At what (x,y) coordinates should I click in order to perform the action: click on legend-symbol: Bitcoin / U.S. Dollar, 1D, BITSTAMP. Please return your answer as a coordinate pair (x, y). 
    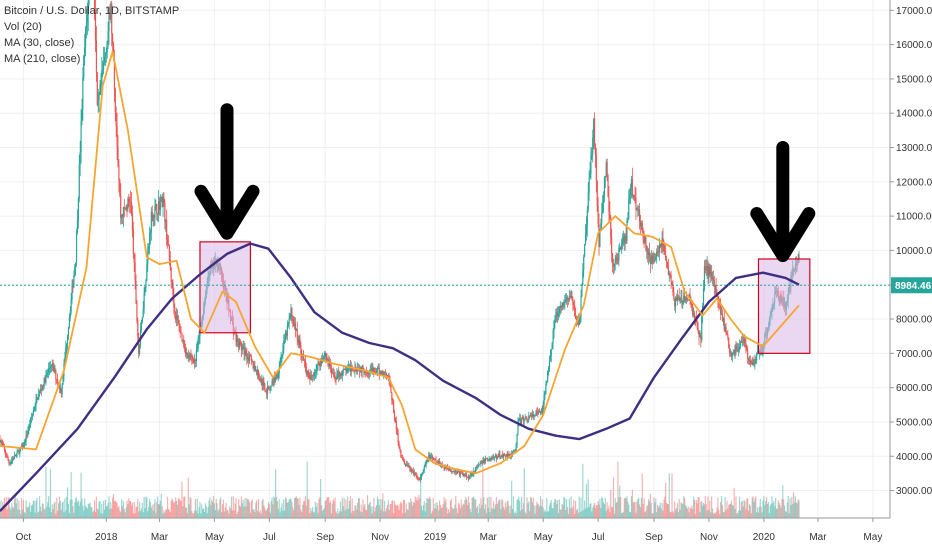
    Looking at the image, I should click on (92, 11).